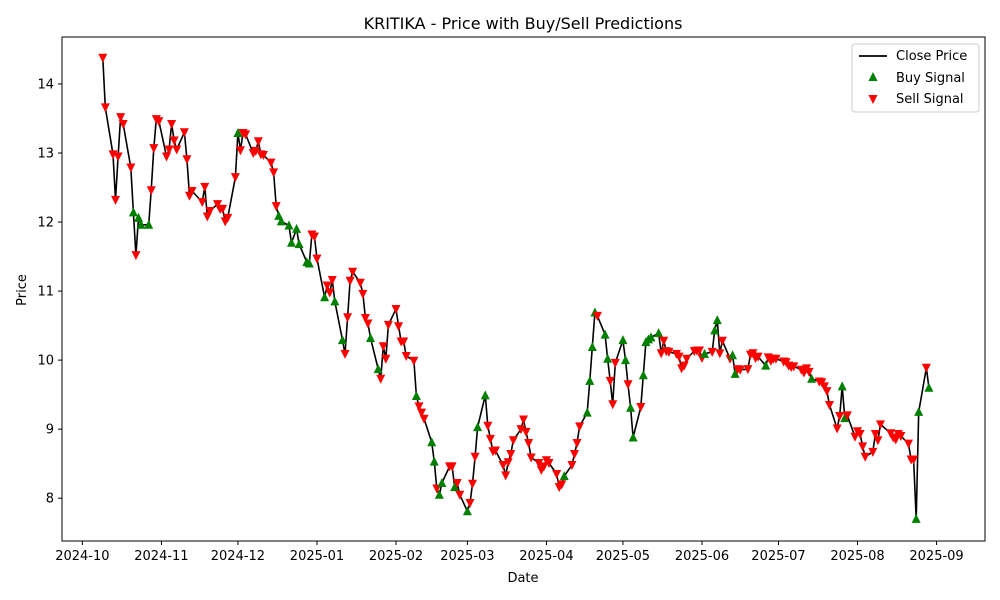  Describe the element at coordinates (45, 292) in the screenshot. I see `y-tick-label: 11` at that location.